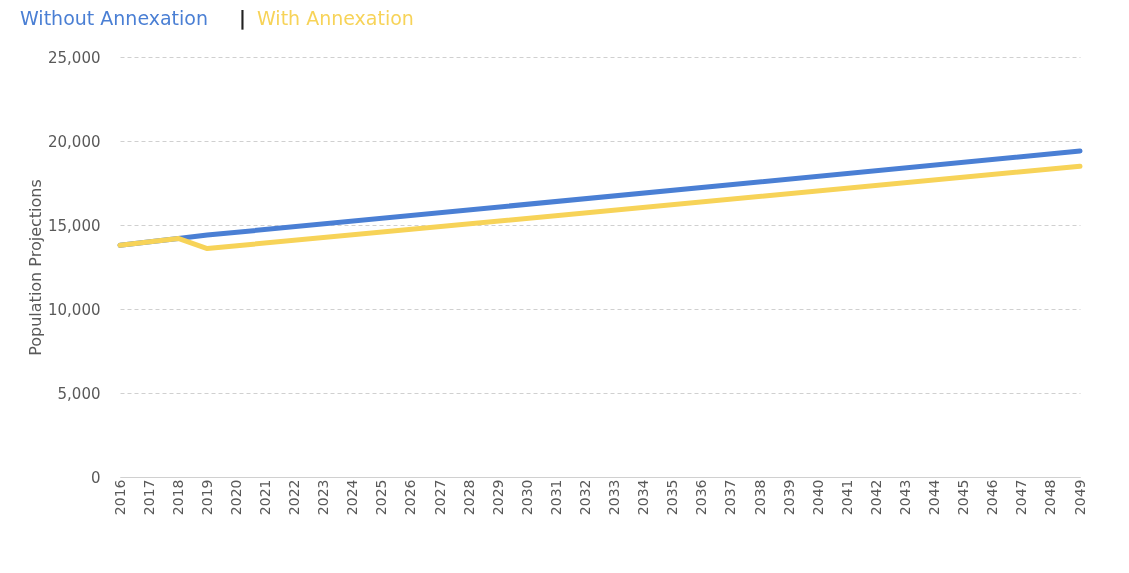 The image size is (1129, 573). I want to click on x-tick-label: 2046, so click(992, 497).